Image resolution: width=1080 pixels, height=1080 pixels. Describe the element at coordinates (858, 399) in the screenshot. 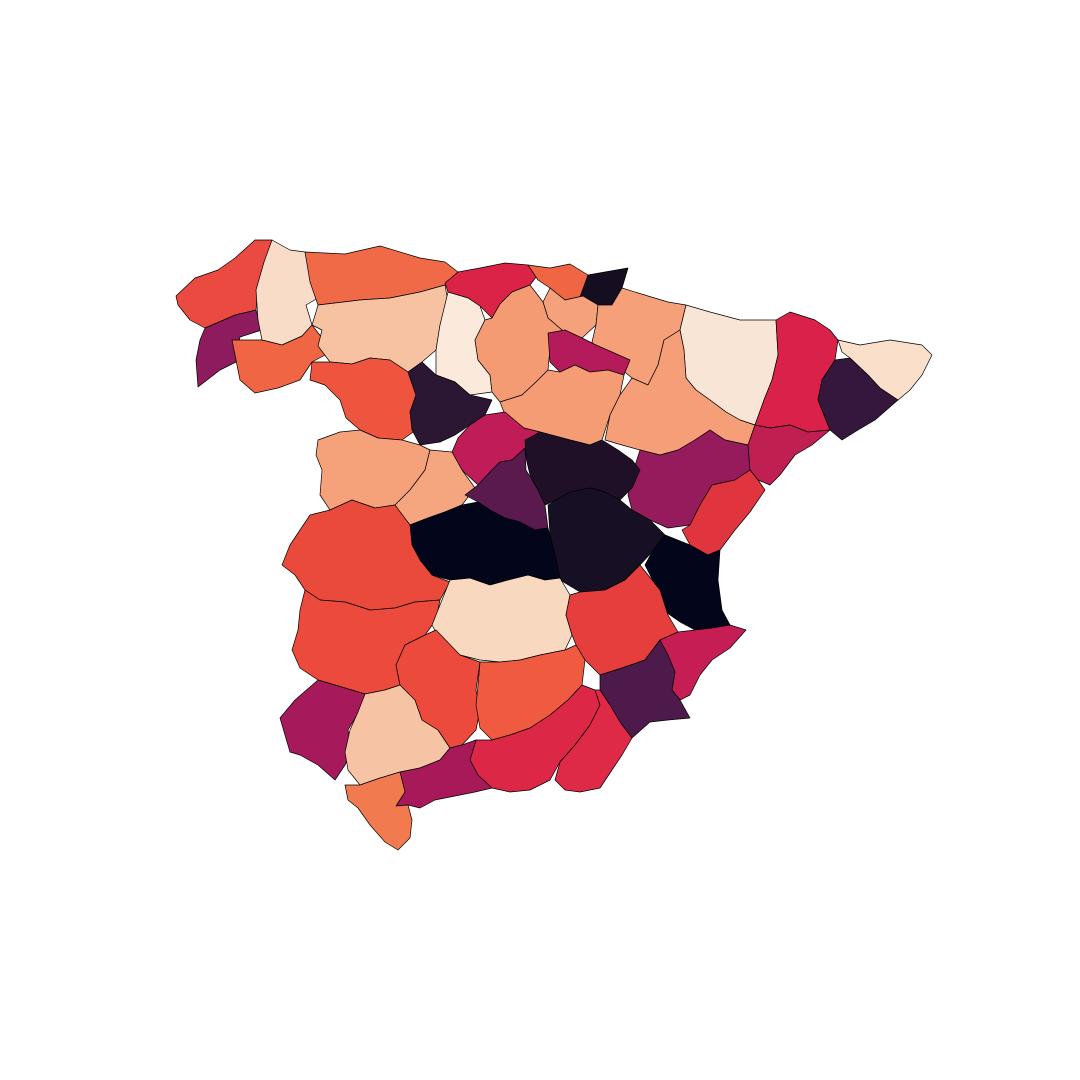

I see `province-barcelona` at that location.